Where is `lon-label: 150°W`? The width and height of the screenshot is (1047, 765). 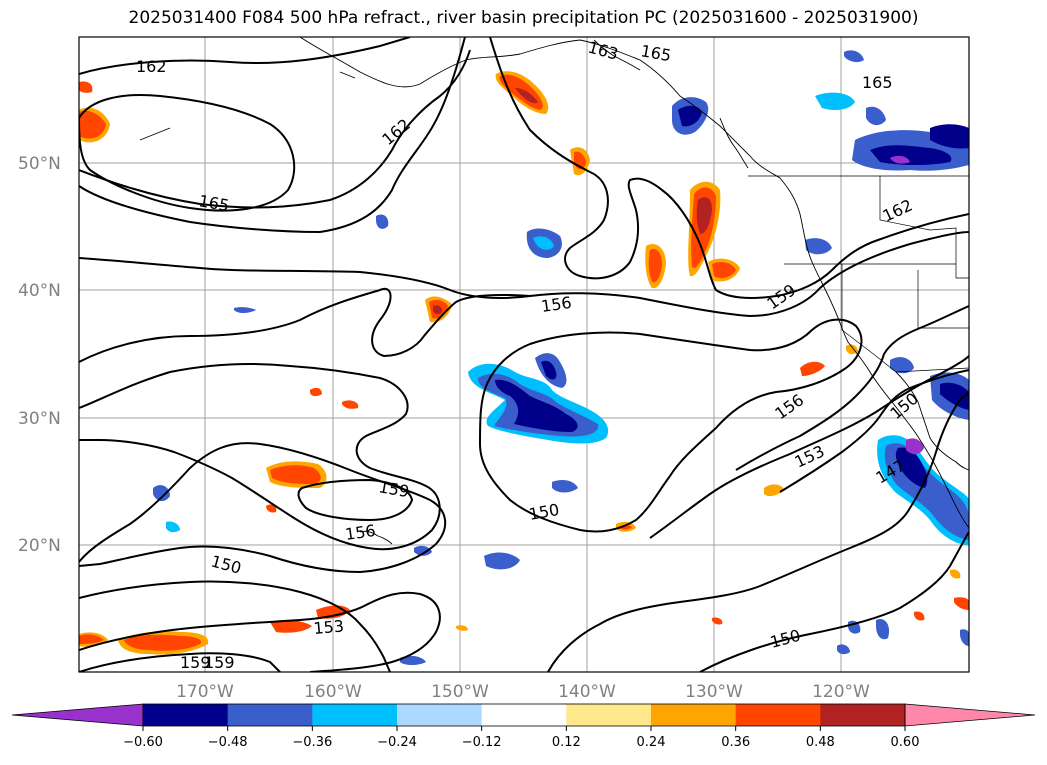 lon-label: 150°W is located at coordinates (460, 692).